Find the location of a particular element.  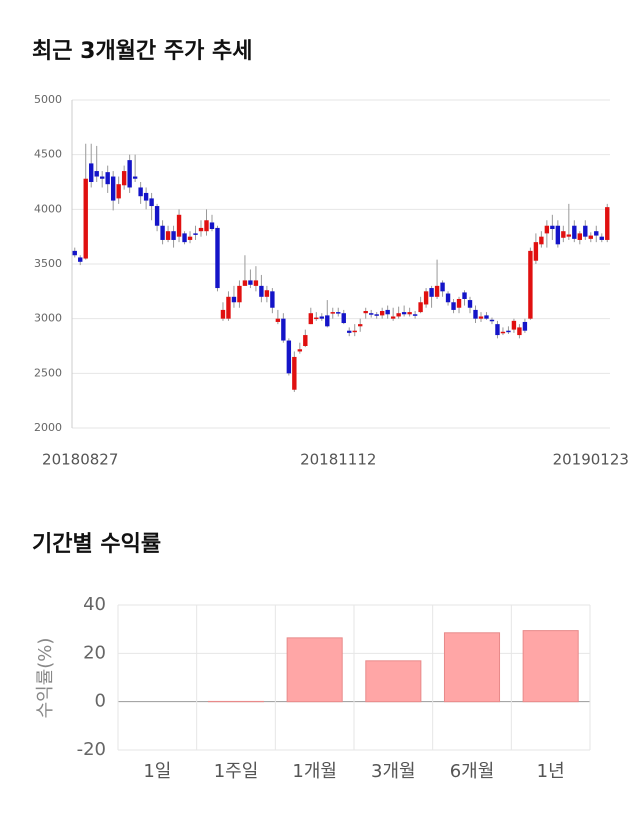

y-tick-label: 4000 is located at coordinates (48, 208).